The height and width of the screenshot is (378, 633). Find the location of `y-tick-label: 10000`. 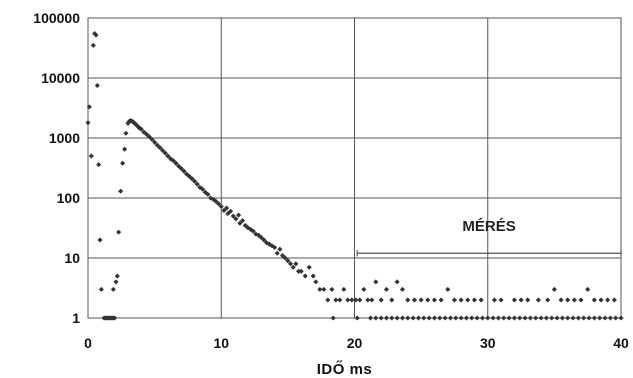

y-tick-label: 10000 is located at coordinates (60, 78).